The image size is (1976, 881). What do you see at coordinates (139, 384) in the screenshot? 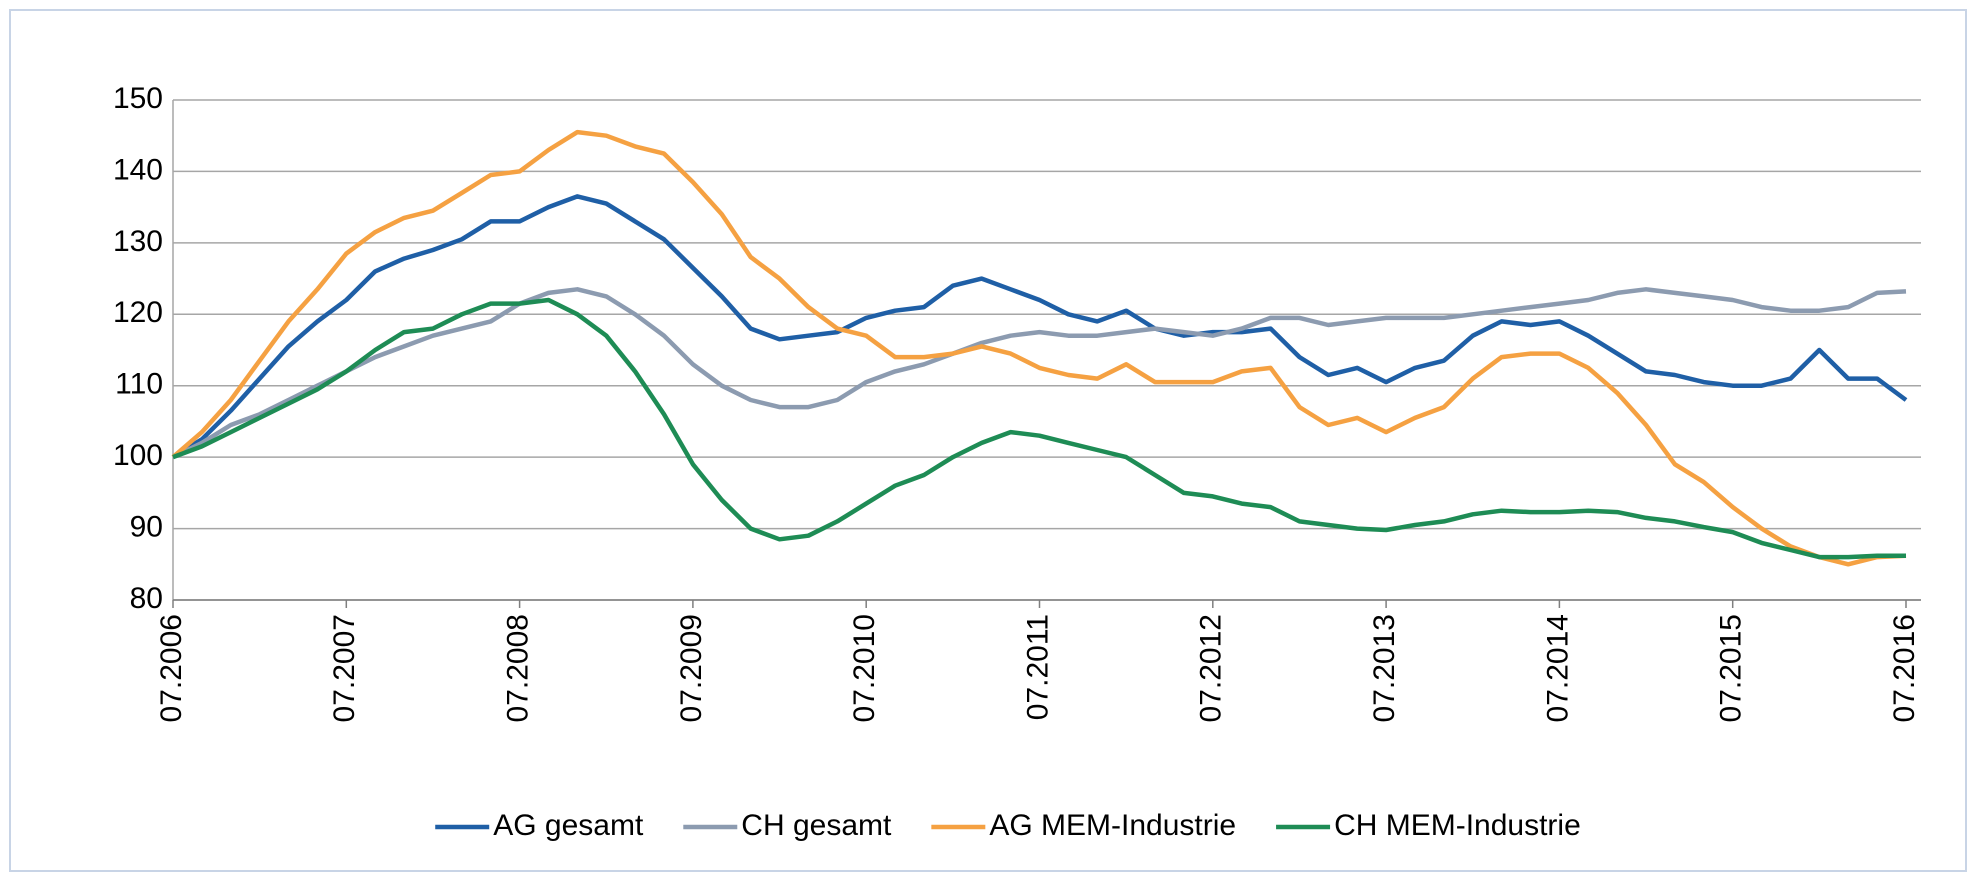
I see `y-tick-label: 110` at bounding box center [139, 384].